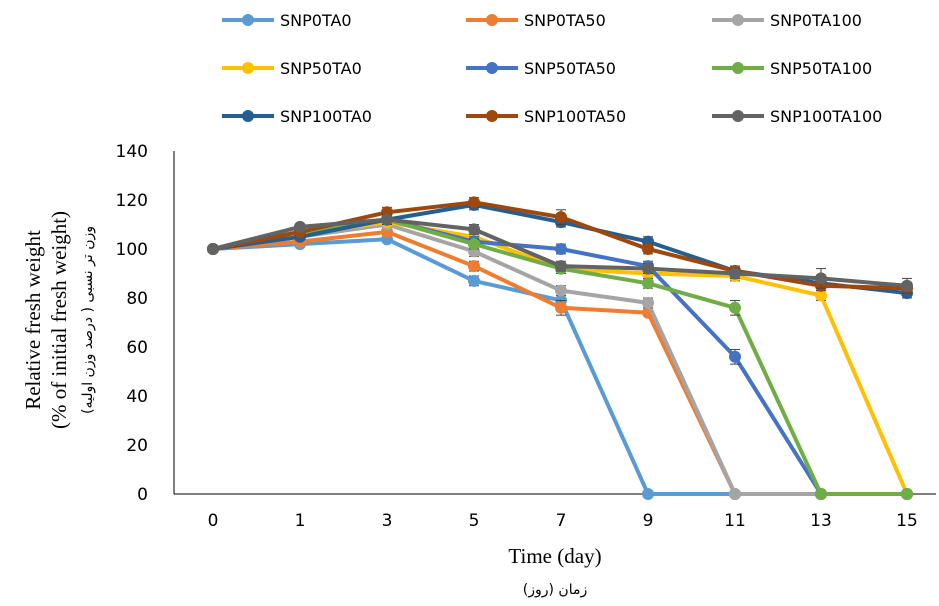 Image resolution: width=939 pixels, height=606 pixels. I want to click on x-tick-label: 1, so click(300, 521).